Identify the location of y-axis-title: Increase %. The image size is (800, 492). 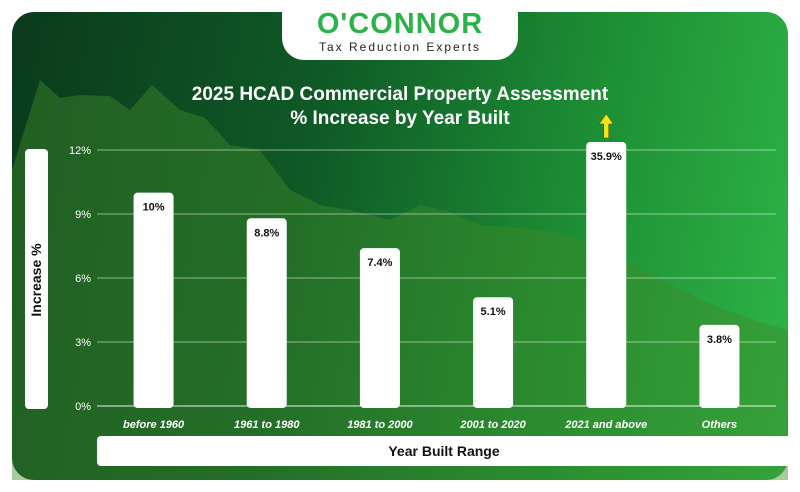
(36, 280).